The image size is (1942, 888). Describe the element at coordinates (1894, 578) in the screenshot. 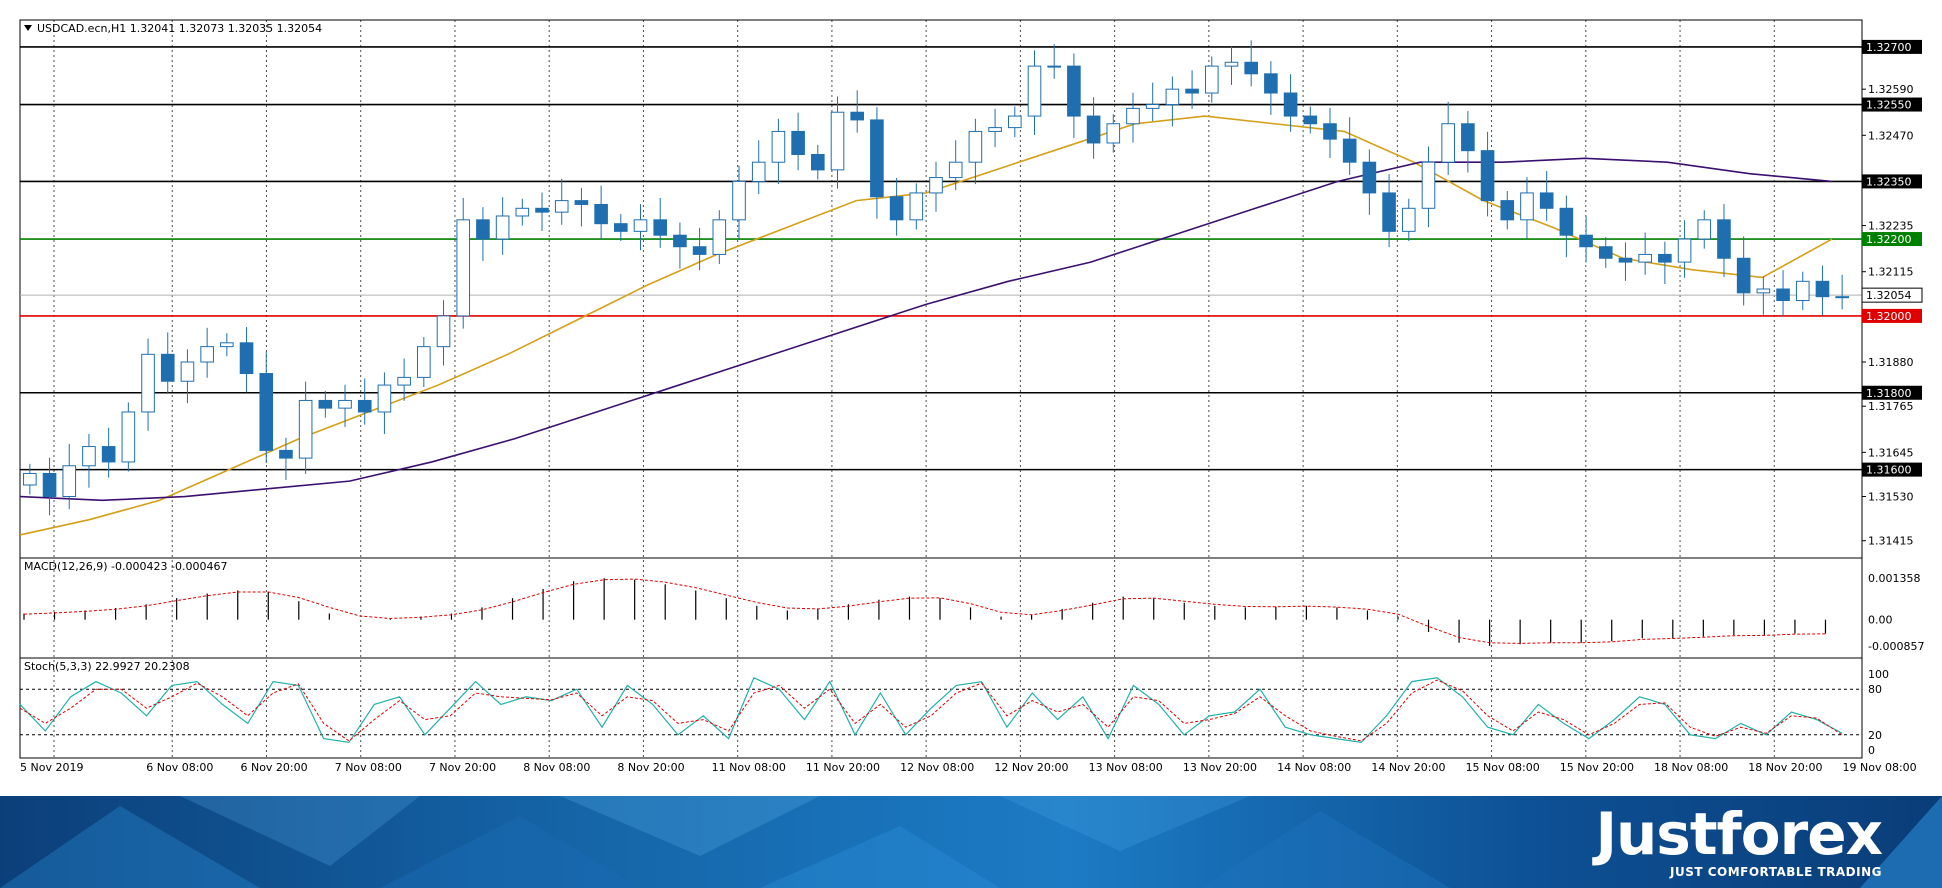

I see `macd-tick-label: 0.001358` at that location.